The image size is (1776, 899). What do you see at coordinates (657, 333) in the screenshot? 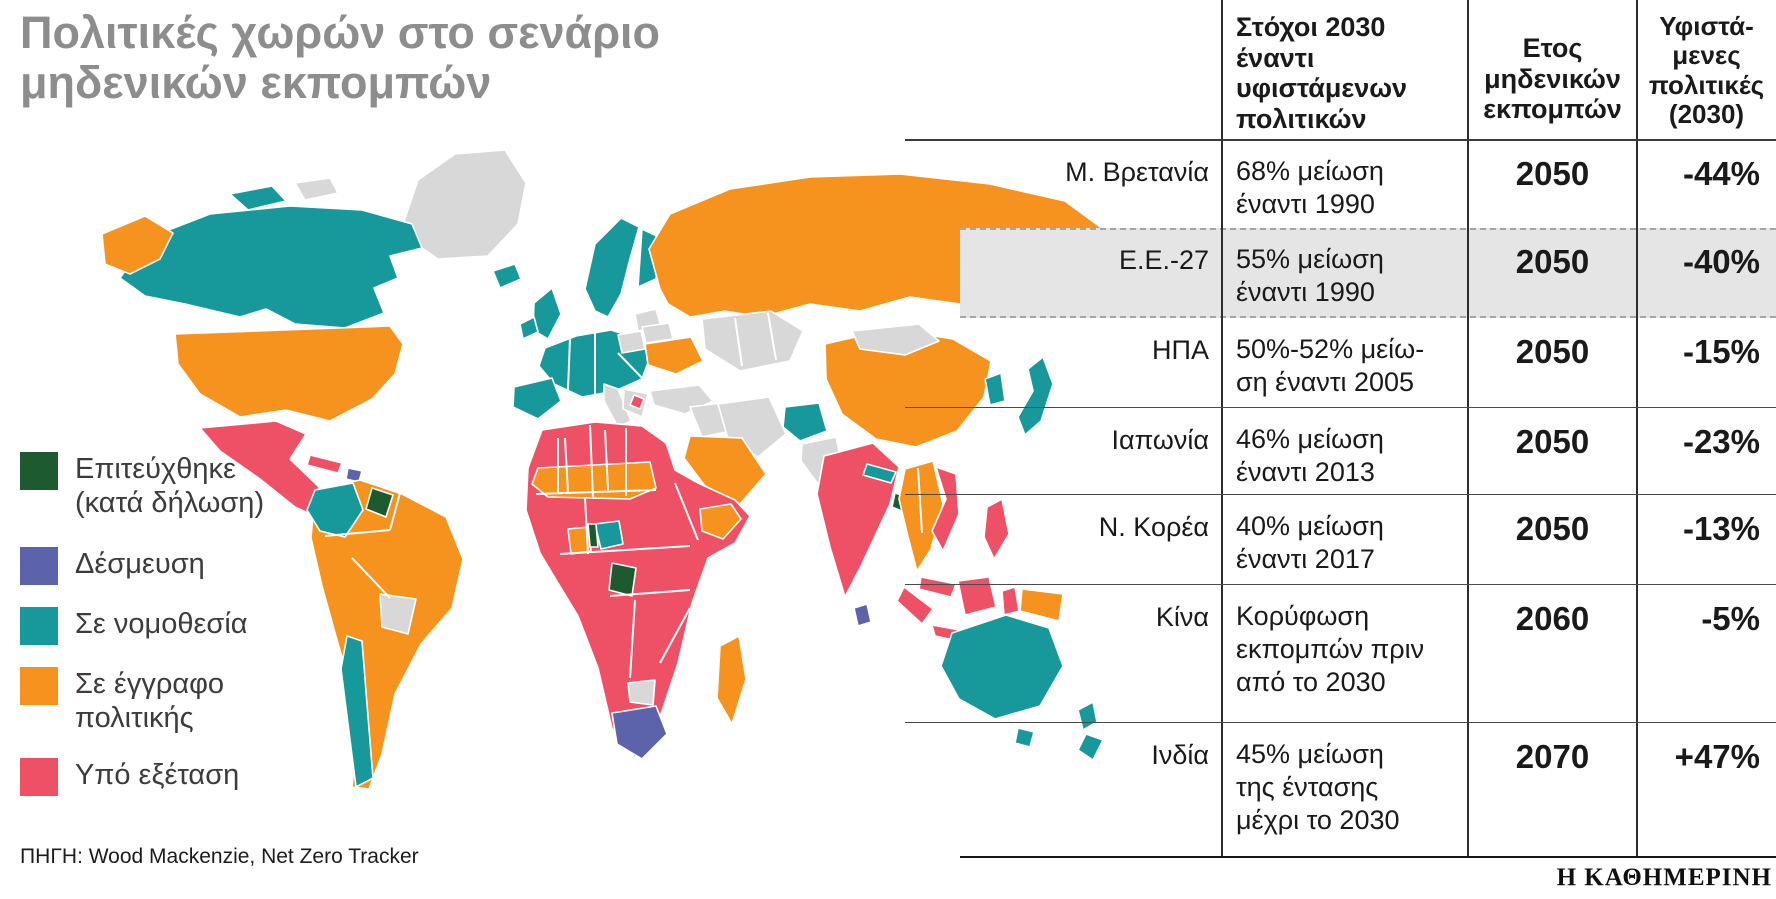
I see `map-belarus` at bounding box center [657, 333].